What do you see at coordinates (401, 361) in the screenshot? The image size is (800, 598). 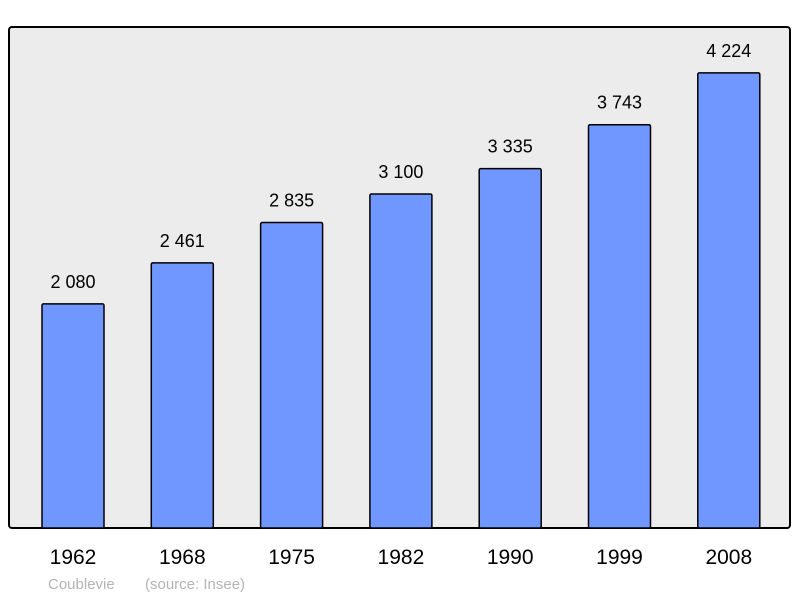 I see `bar-1982` at bounding box center [401, 361].